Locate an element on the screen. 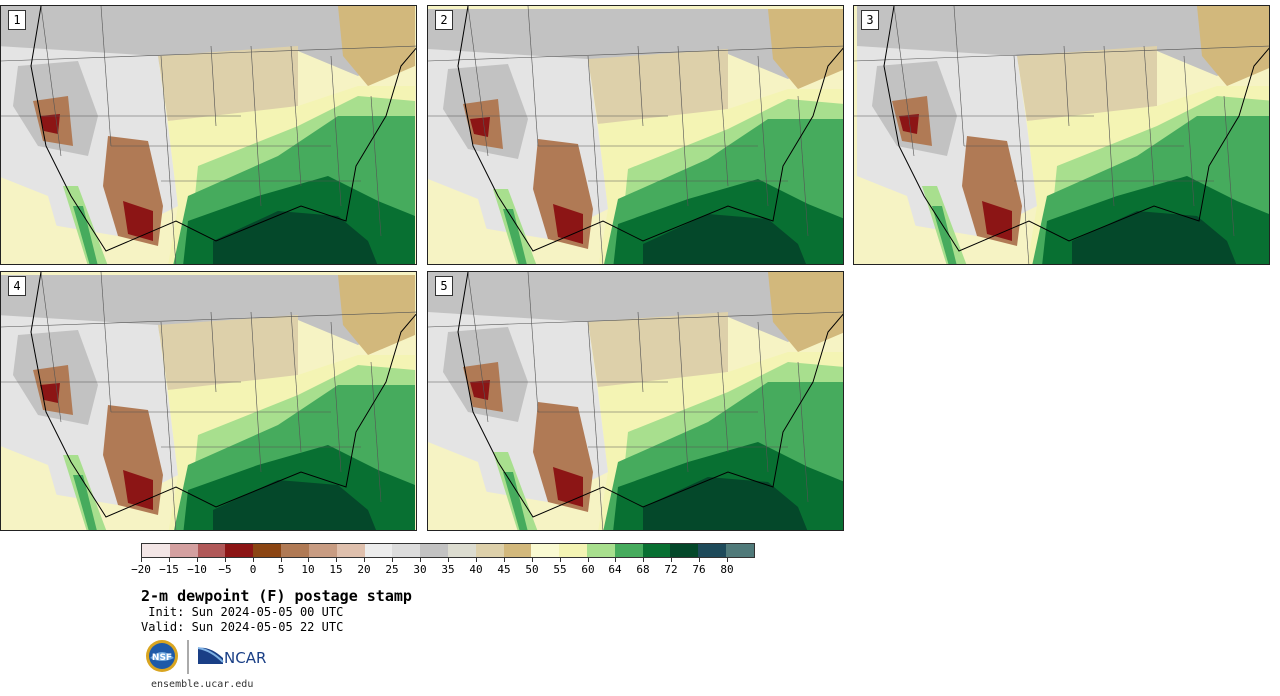 The width and height of the screenshot is (1280, 696). ncar-logo-icon: NCAR is located at coordinates (231, 657).